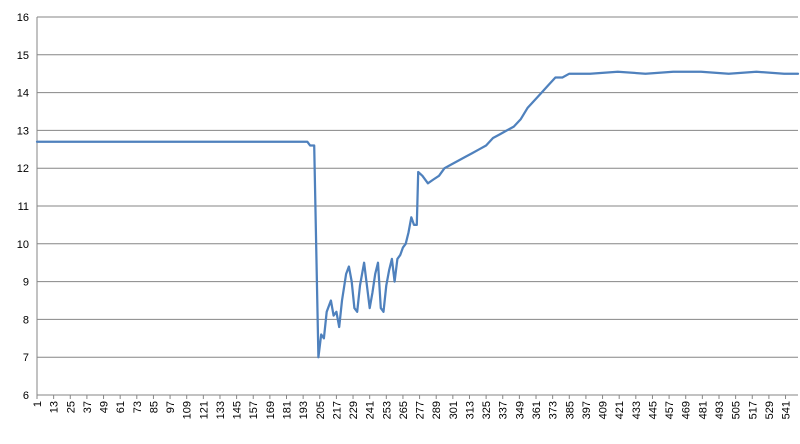 This screenshot has width=800, height=444. Describe the element at coordinates (88, 407) in the screenshot. I see `x-tick-label: 37` at that location.